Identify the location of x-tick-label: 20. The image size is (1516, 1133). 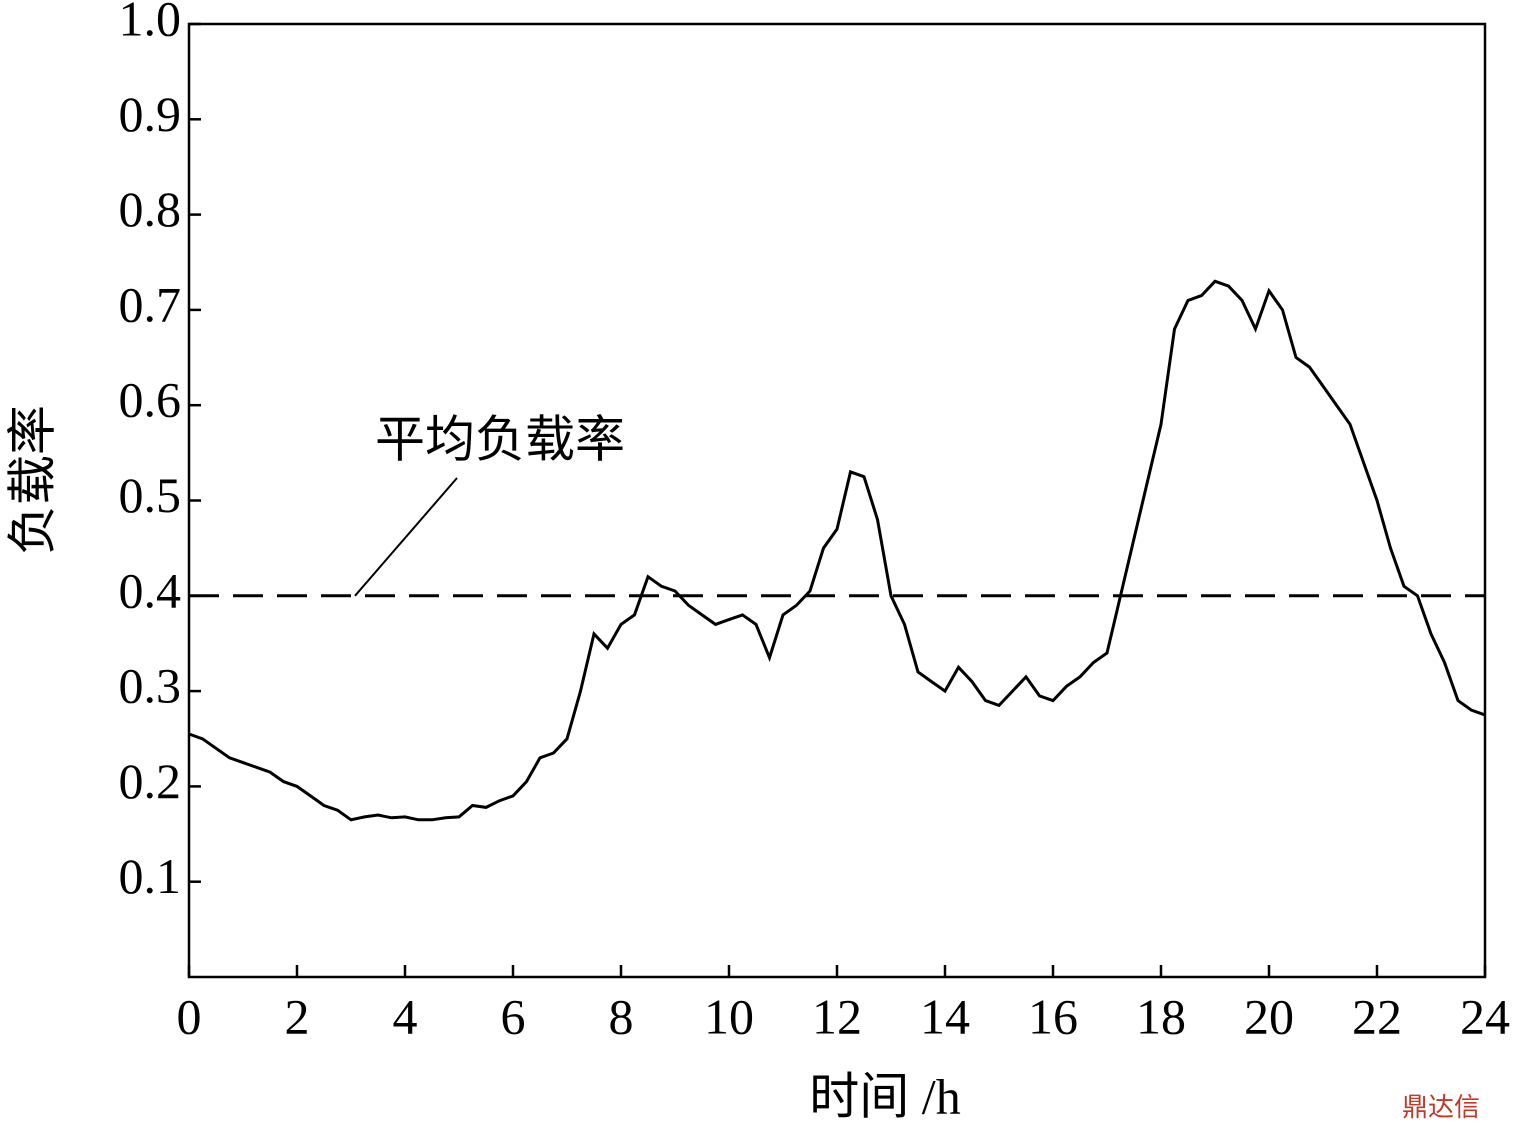
(1269, 1016).